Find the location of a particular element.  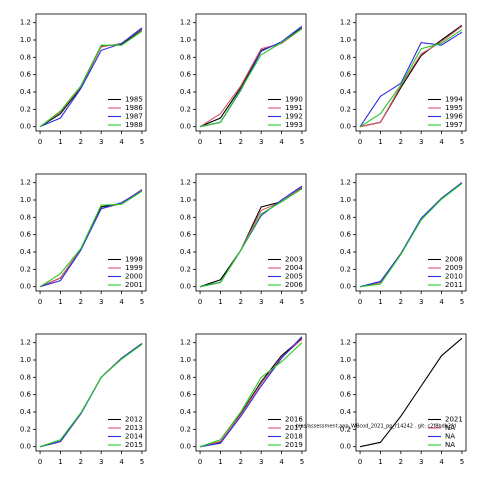

legend-label: 2017 is located at coordinates (294, 428).